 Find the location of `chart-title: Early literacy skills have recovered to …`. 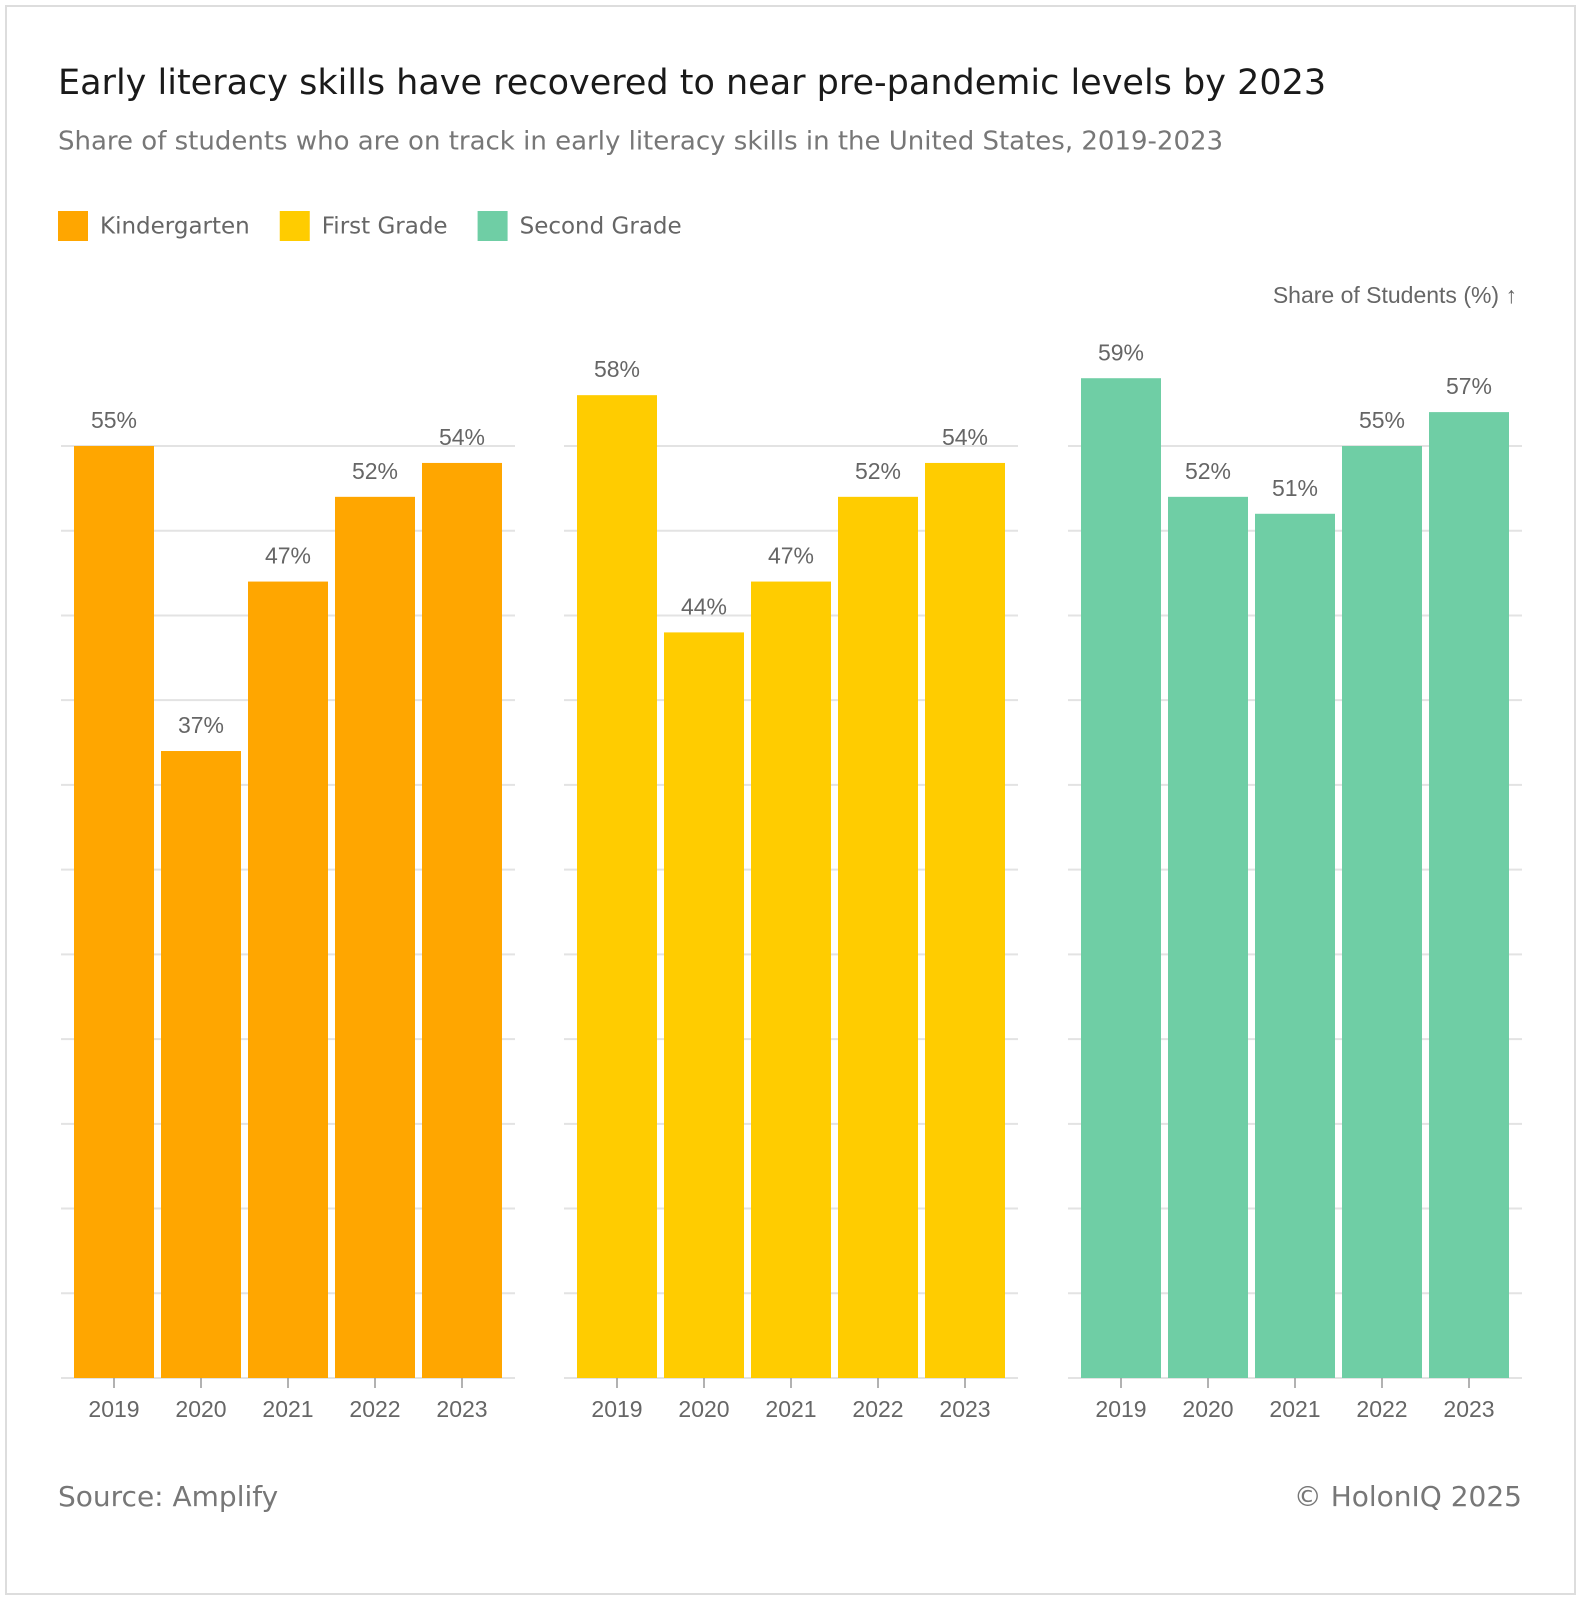

chart-title: Early literacy skills have recovered to … is located at coordinates (692, 83).